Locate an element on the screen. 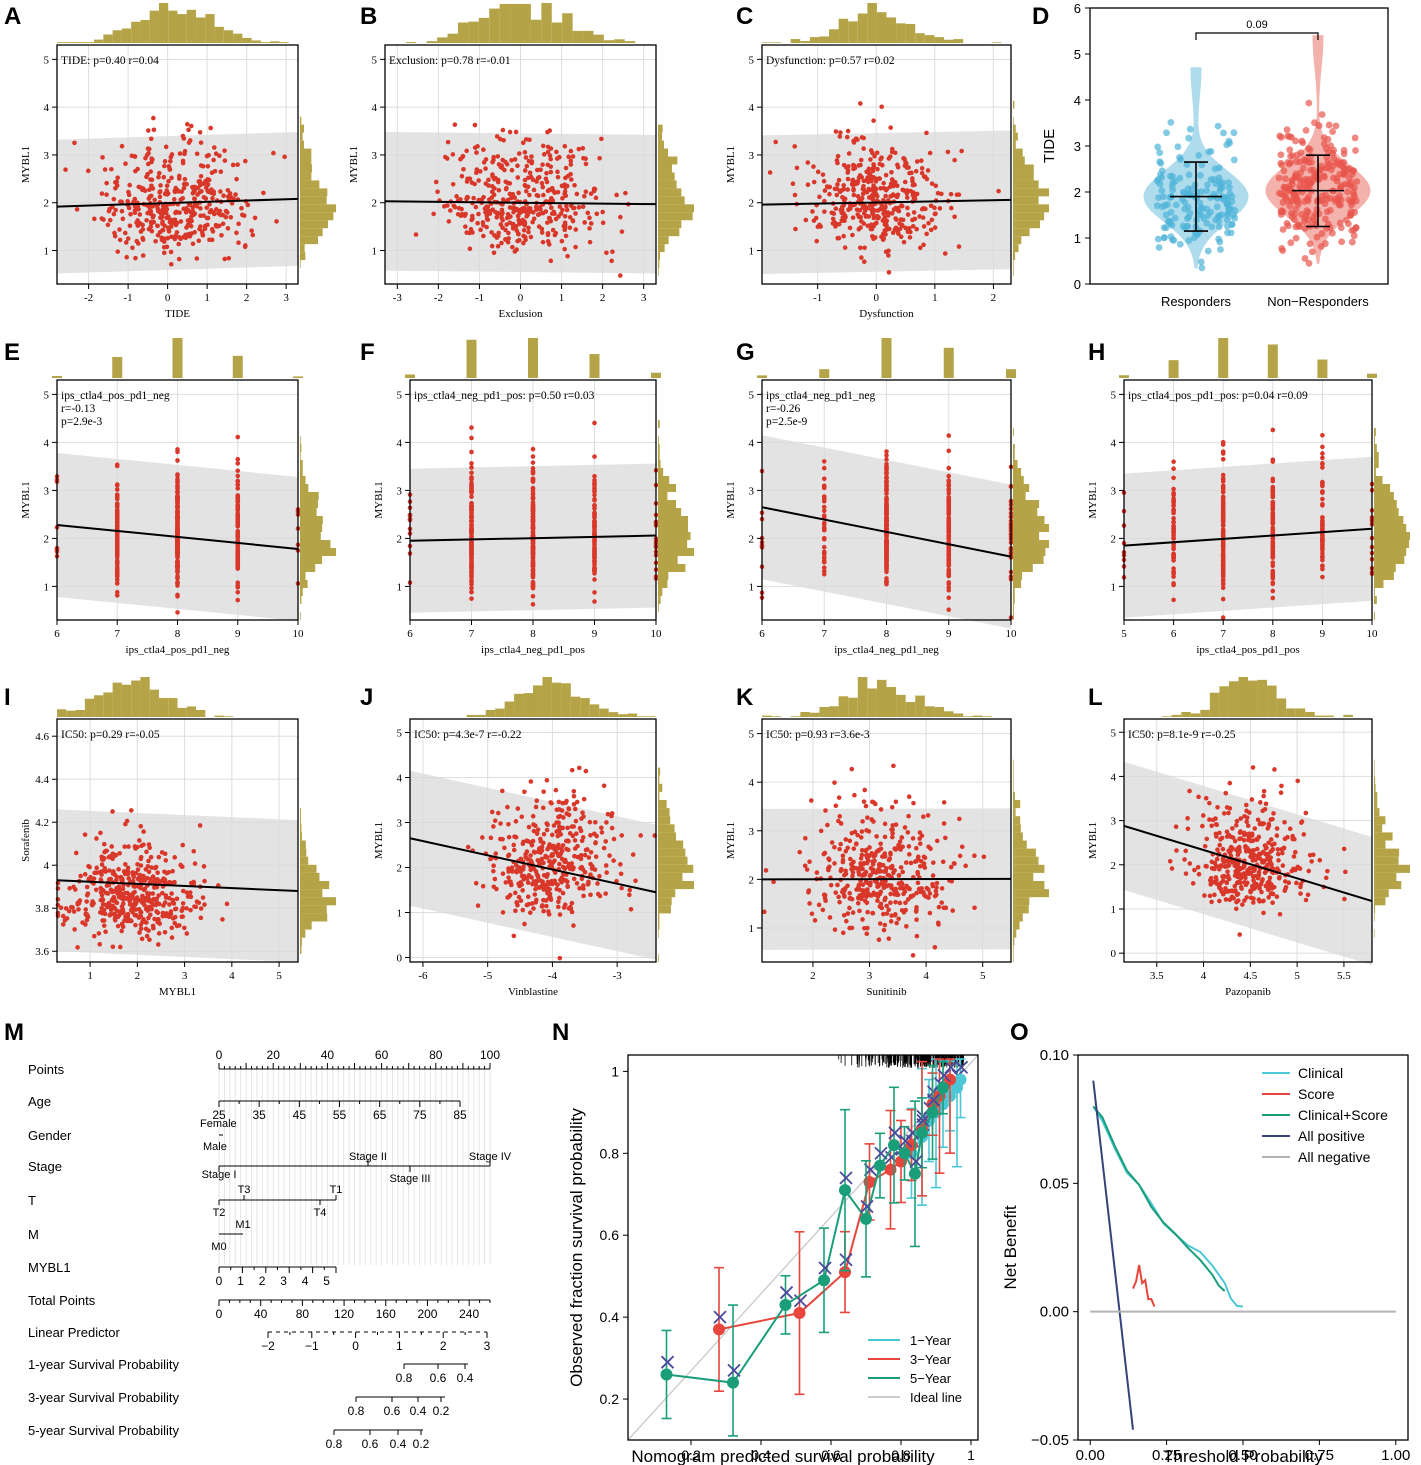  x-tick-label: 5 is located at coordinates (1124, 634).